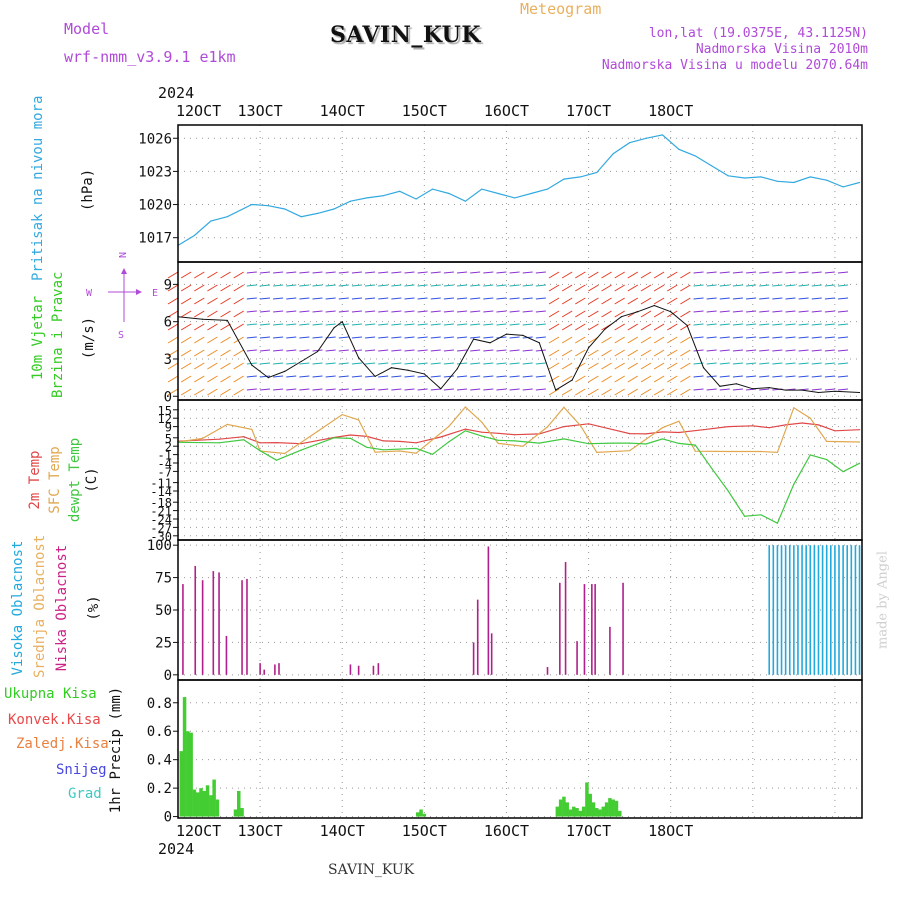 This screenshot has width=900, height=900. Describe the element at coordinates (123, 254) in the screenshot. I see `compass-n-label: N` at that location.